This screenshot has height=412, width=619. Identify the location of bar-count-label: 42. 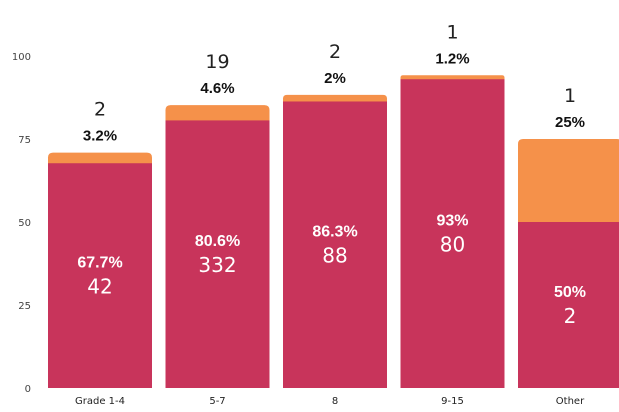
(99, 287).